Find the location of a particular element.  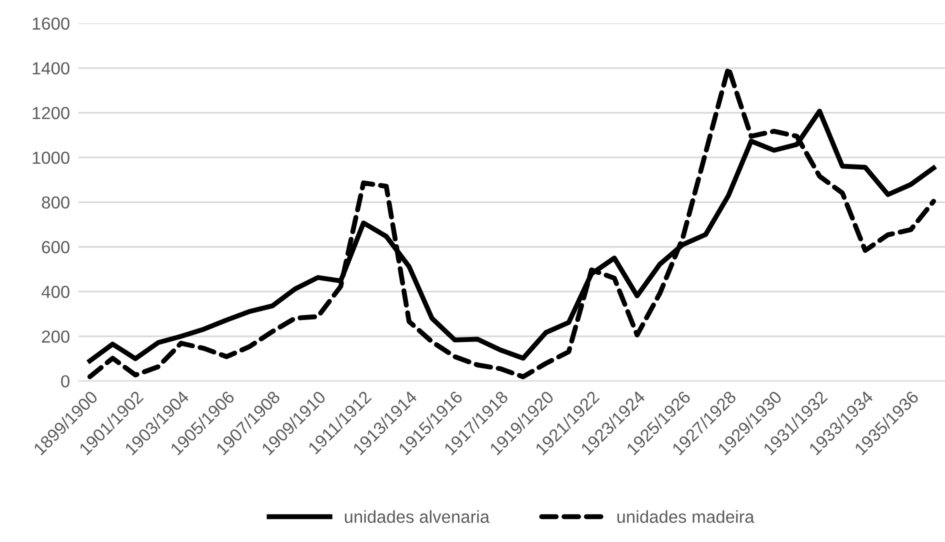

y-tick-label: 600 is located at coordinates (56, 247).